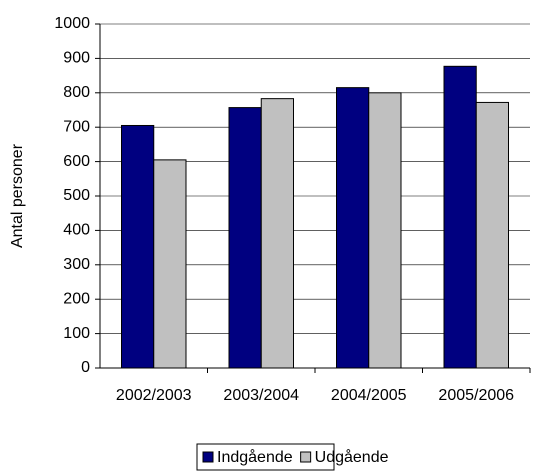 This screenshot has width=534, height=472. I want to click on y-tick-label: 400, so click(76, 230).